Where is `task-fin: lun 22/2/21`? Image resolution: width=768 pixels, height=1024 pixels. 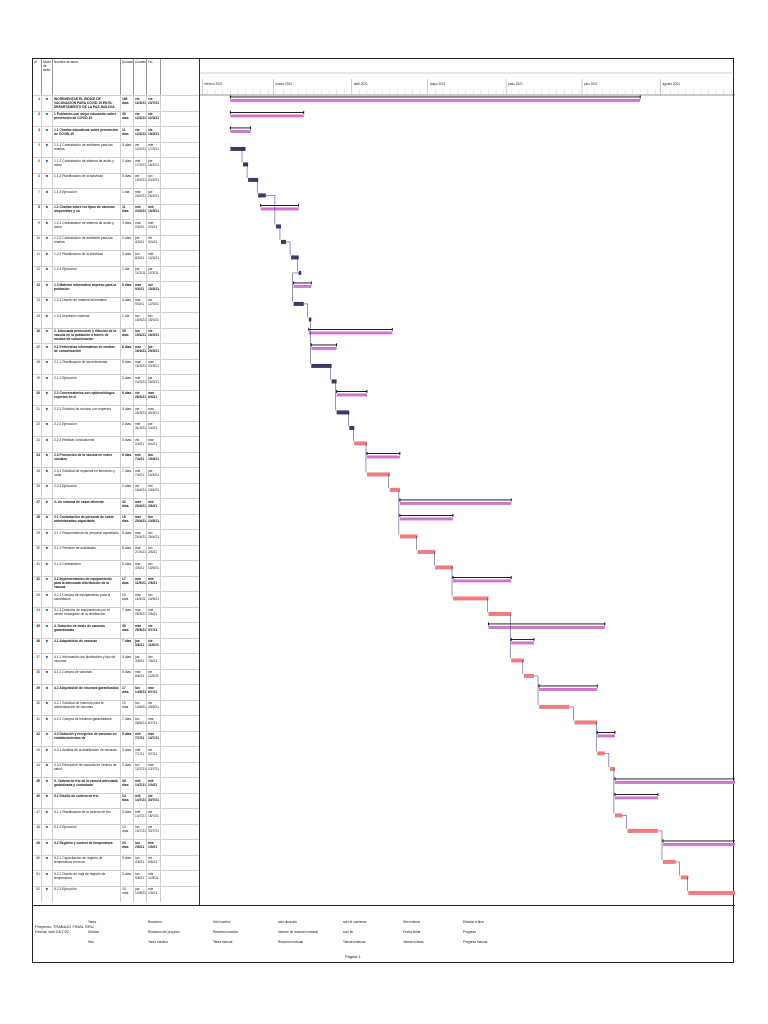
task-fin: lun 22/2/21 is located at coordinates (154, 181).